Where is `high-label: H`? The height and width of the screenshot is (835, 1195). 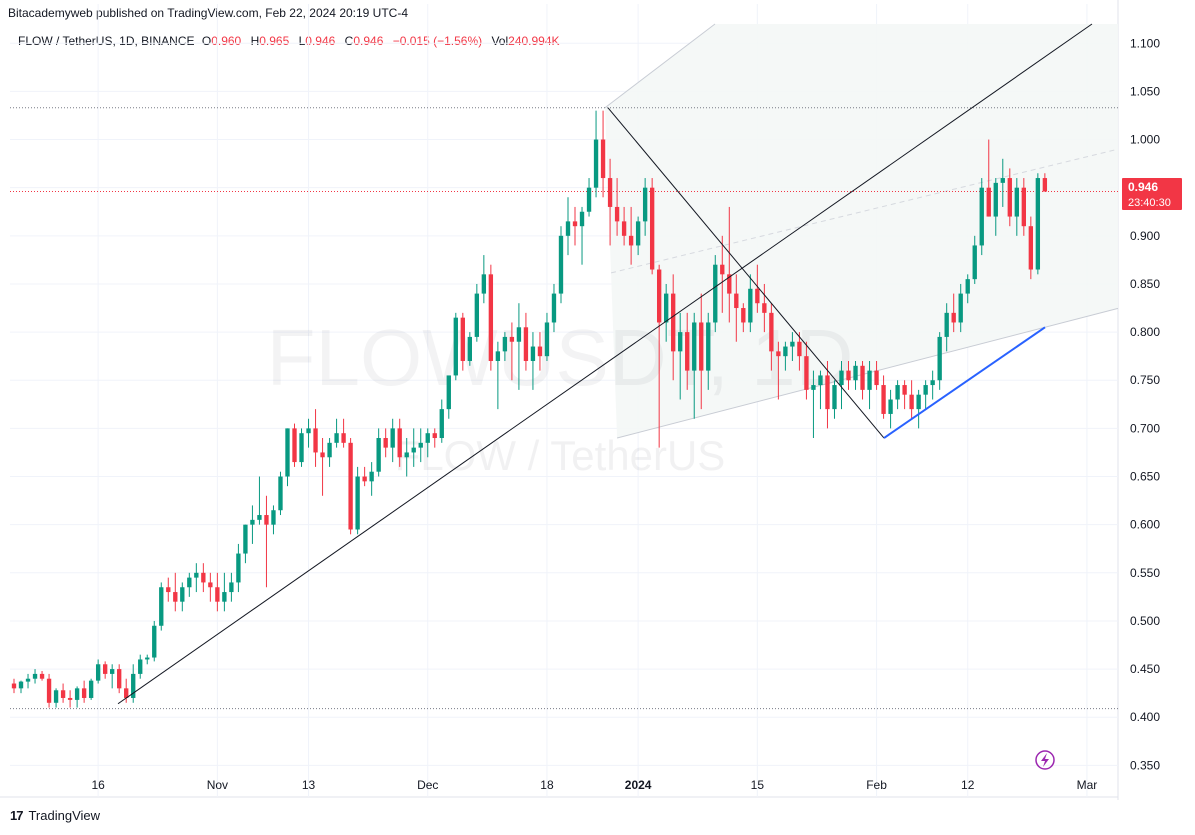
high-label: H is located at coordinates (255, 41).